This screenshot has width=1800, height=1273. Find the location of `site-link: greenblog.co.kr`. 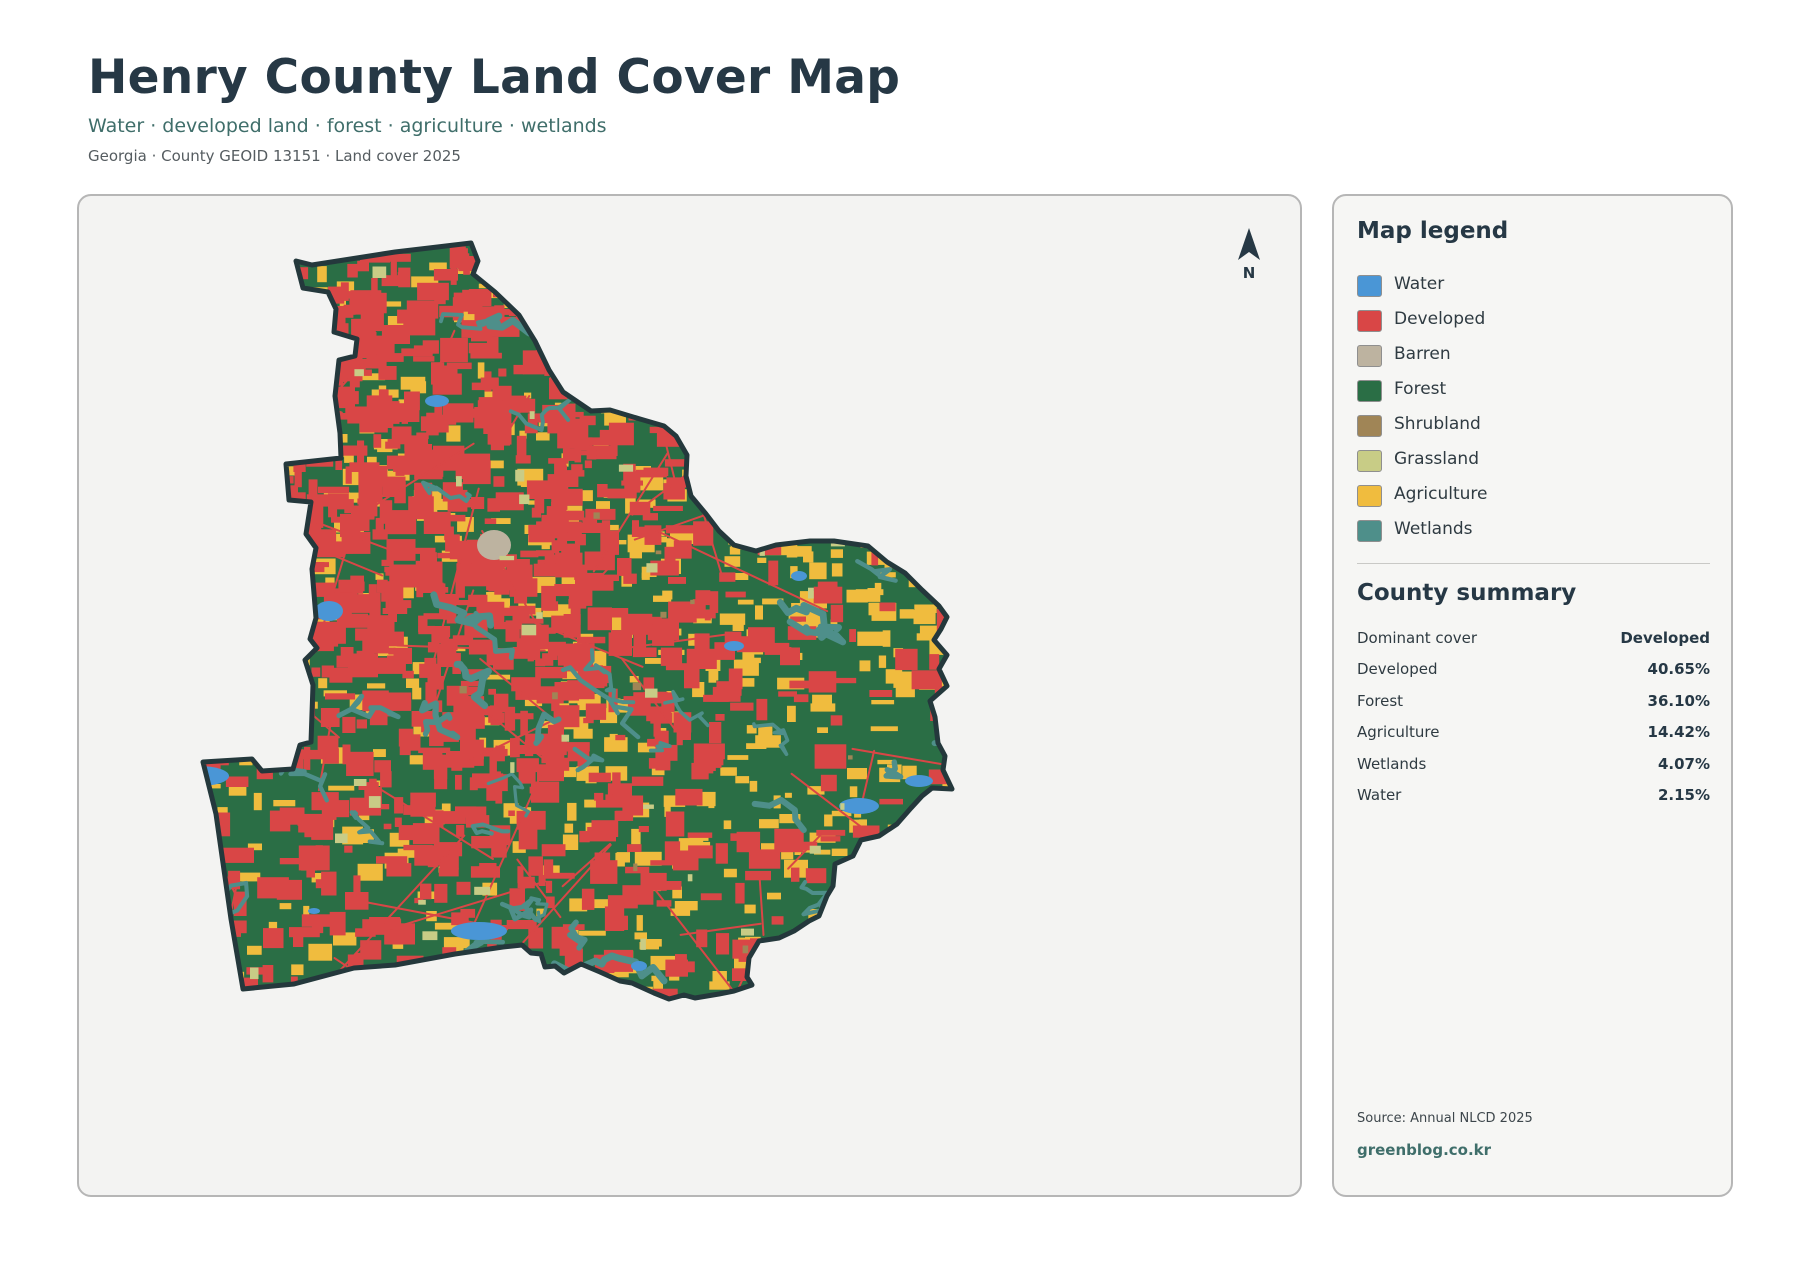

site-link: greenblog.co.kr is located at coordinates (1424, 1150).